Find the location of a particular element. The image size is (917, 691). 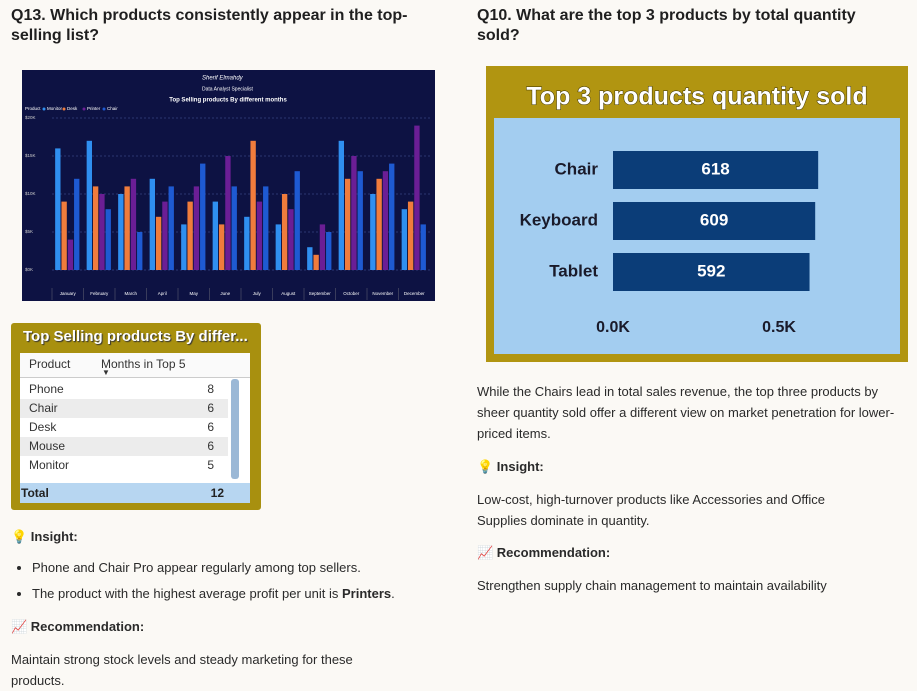

y-tick-label: Tablet is located at coordinates (573, 270).